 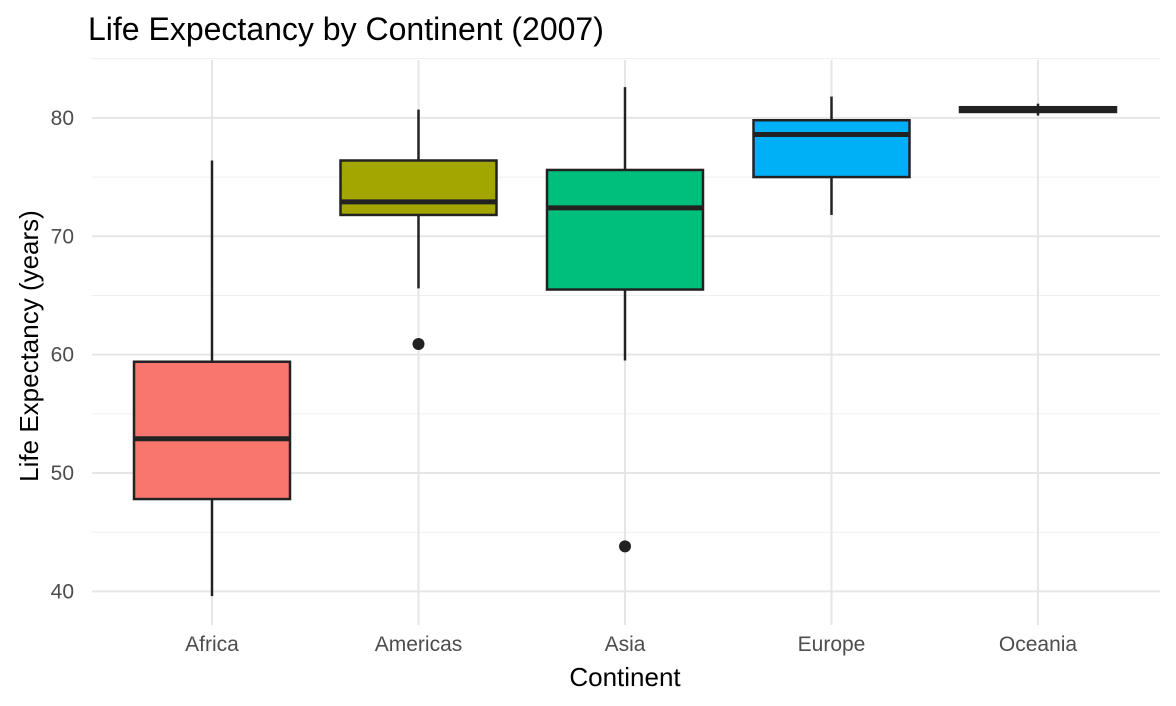 I want to click on y-tick-label: 80, so click(x=62, y=118).